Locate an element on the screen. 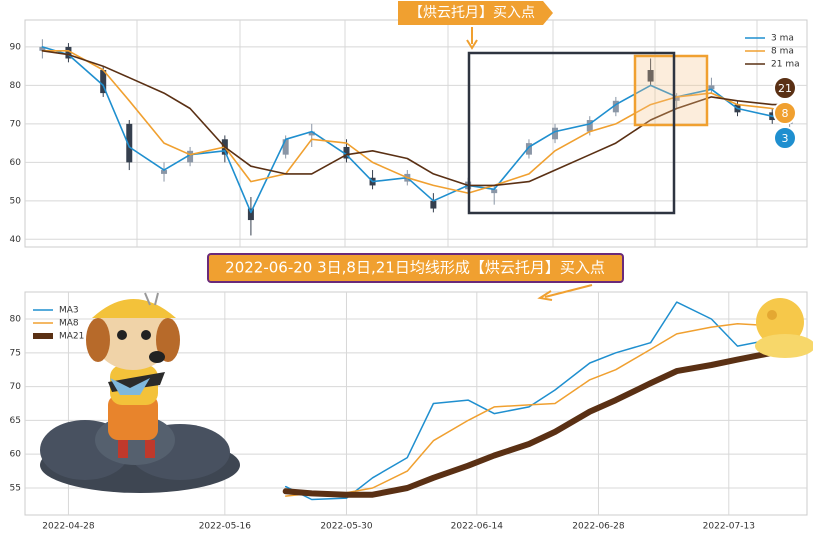  x-tick-label: 2022-06-14 is located at coordinates (477, 527).